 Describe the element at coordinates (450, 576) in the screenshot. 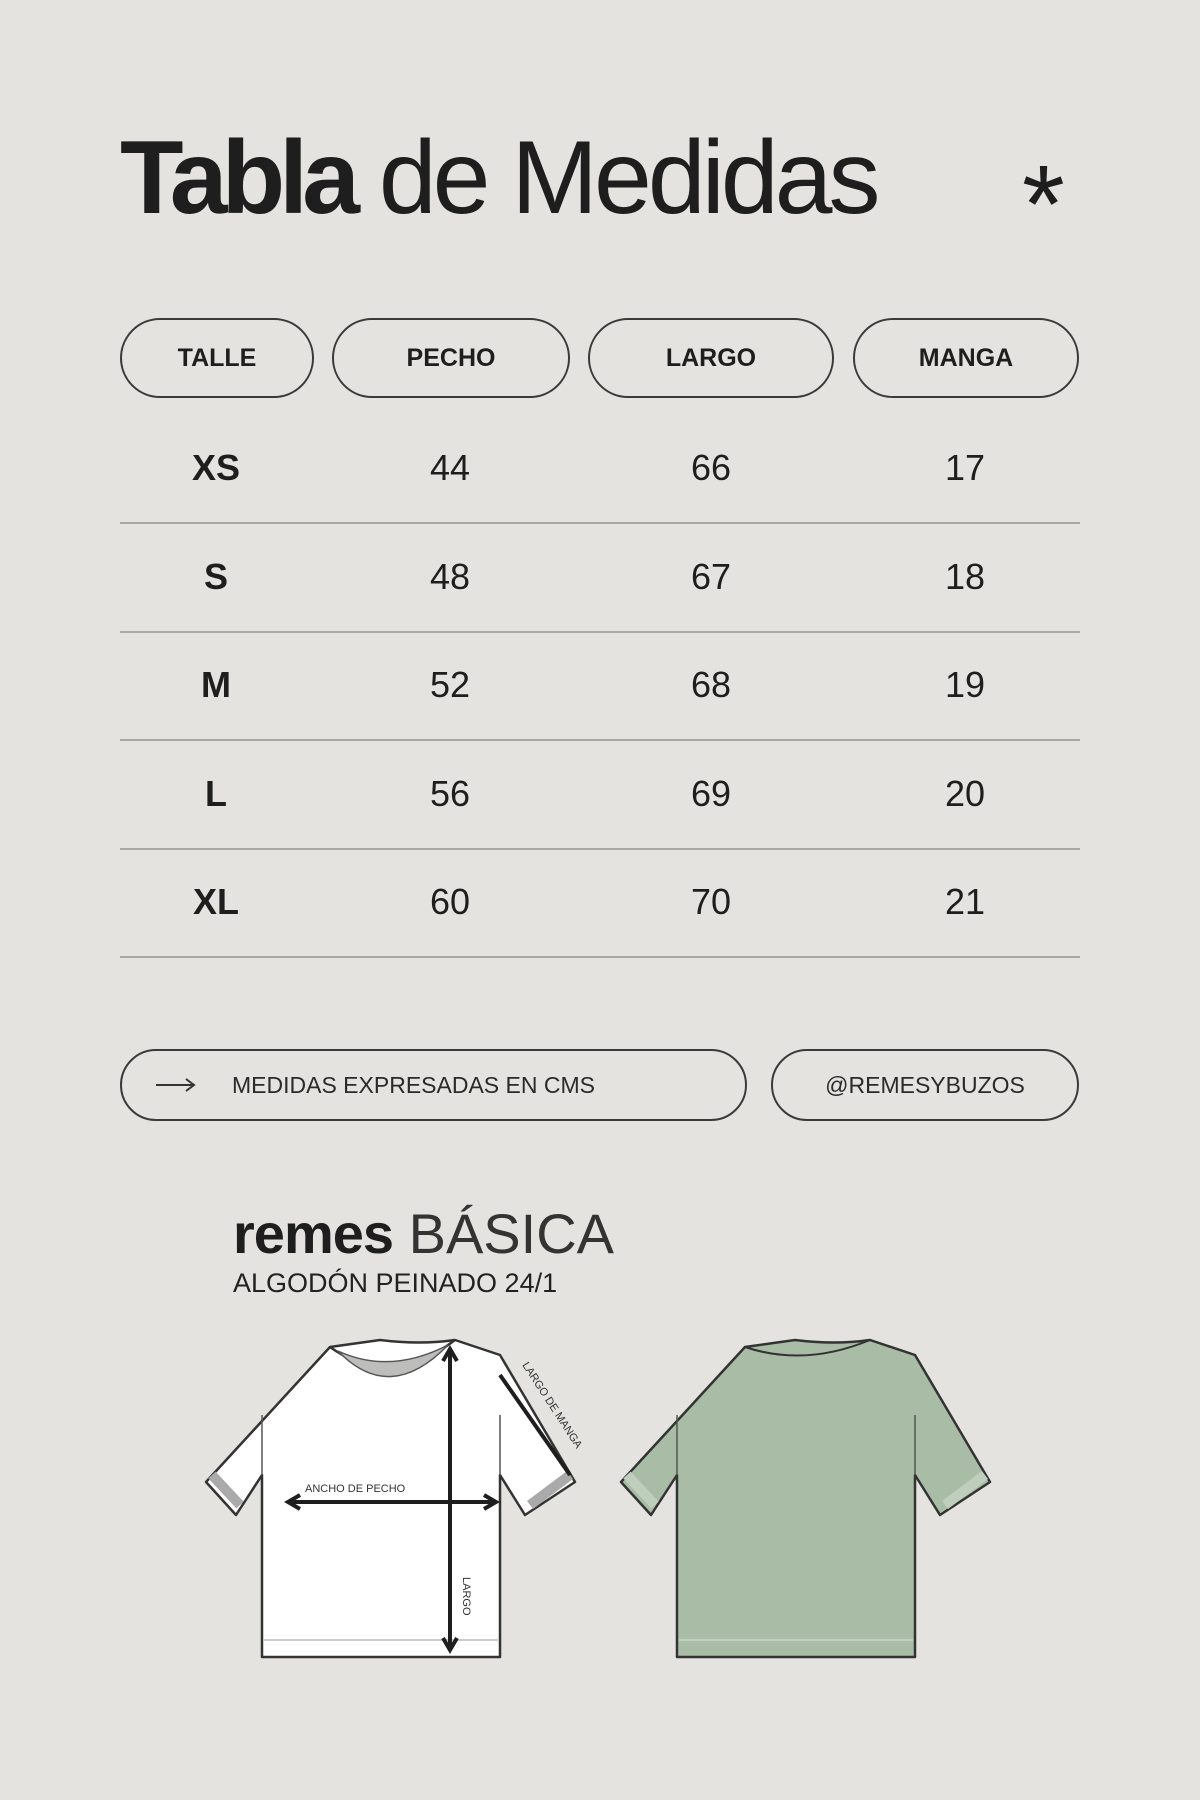

I see `cell-pecho: 48` at that location.